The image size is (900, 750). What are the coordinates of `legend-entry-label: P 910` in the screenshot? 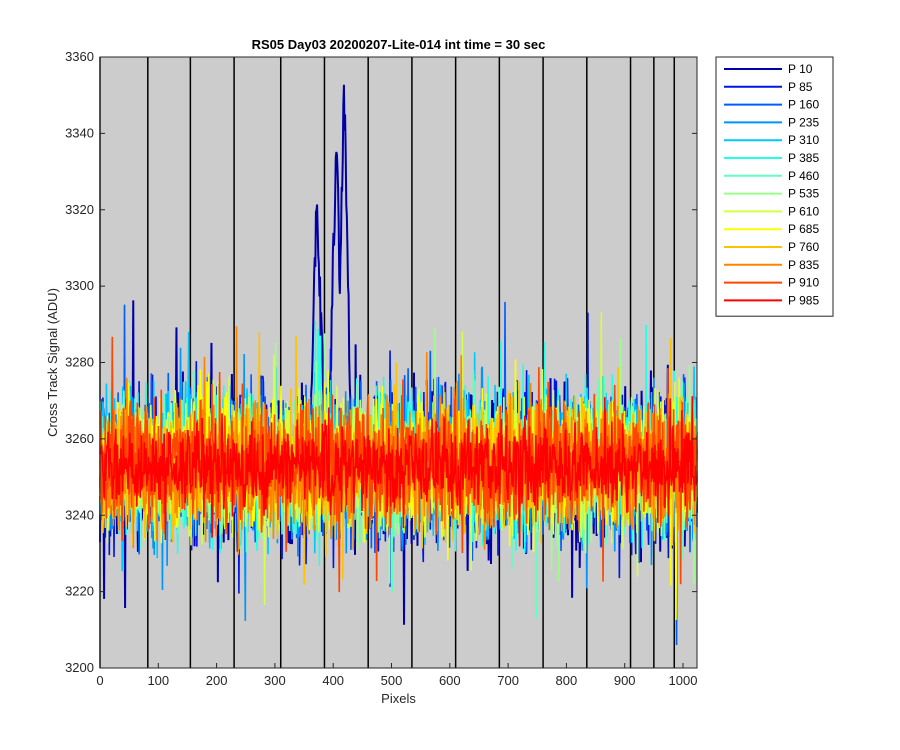 It's located at (803, 283).